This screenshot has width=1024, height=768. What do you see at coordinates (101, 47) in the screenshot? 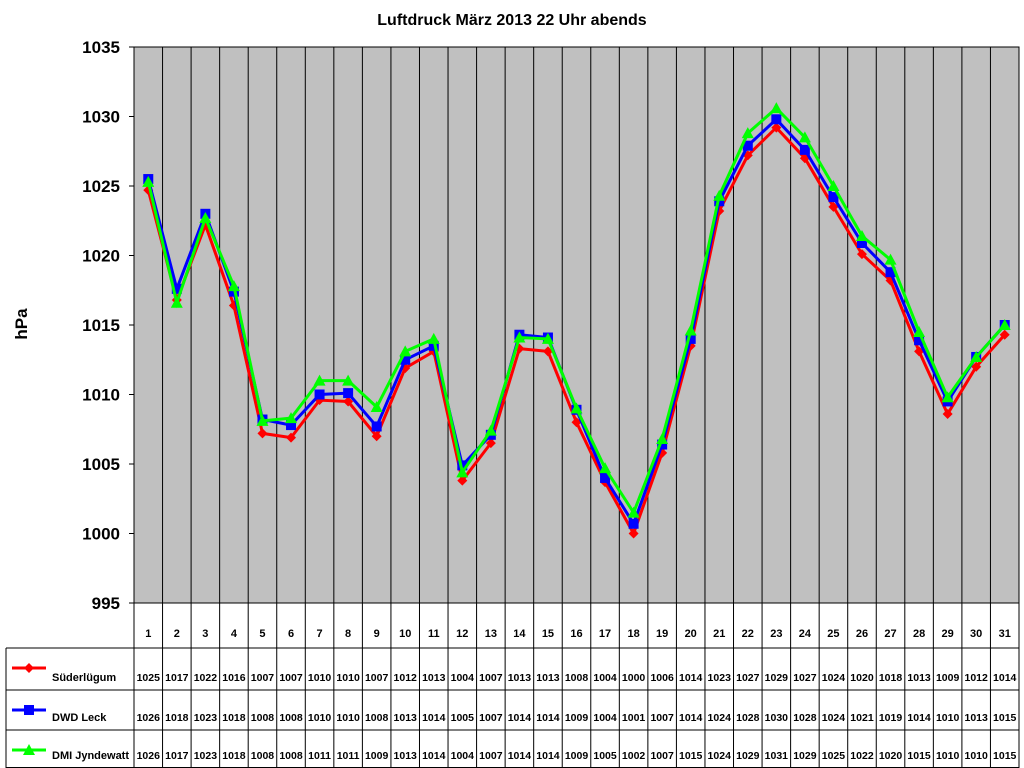
I see `y-tick-label: 1035` at bounding box center [101, 47].